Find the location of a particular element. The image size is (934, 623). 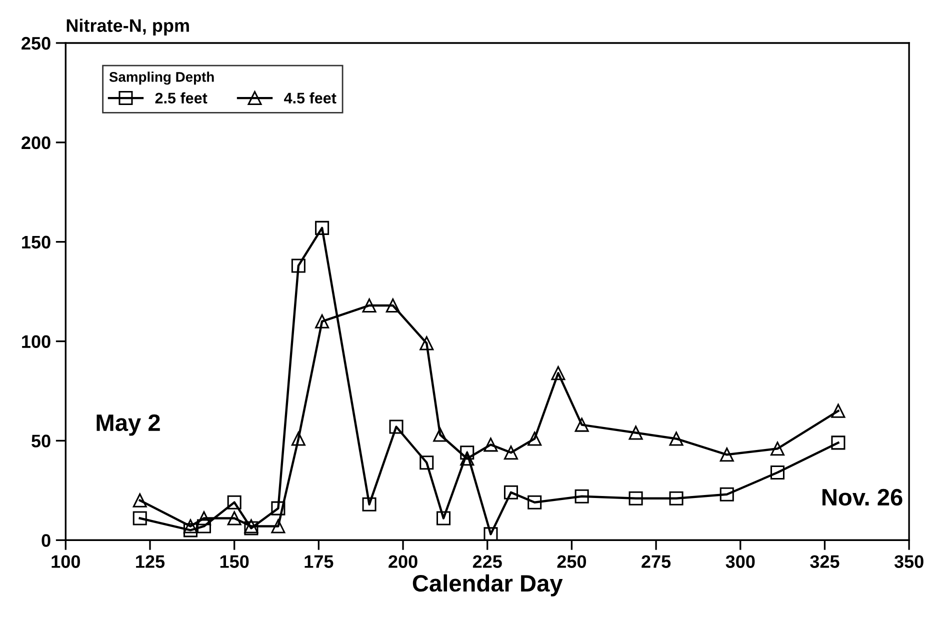

x-tick-label: 225 is located at coordinates (487, 561).